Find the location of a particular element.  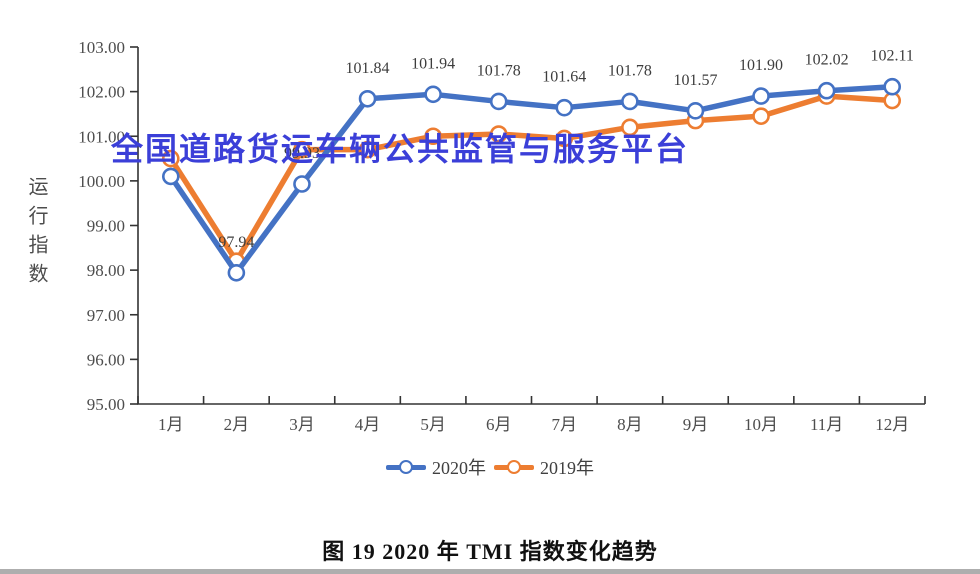

figure-caption: 图 19 2020 年 TMI 指数变化趋势 is located at coordinates (490, 551).